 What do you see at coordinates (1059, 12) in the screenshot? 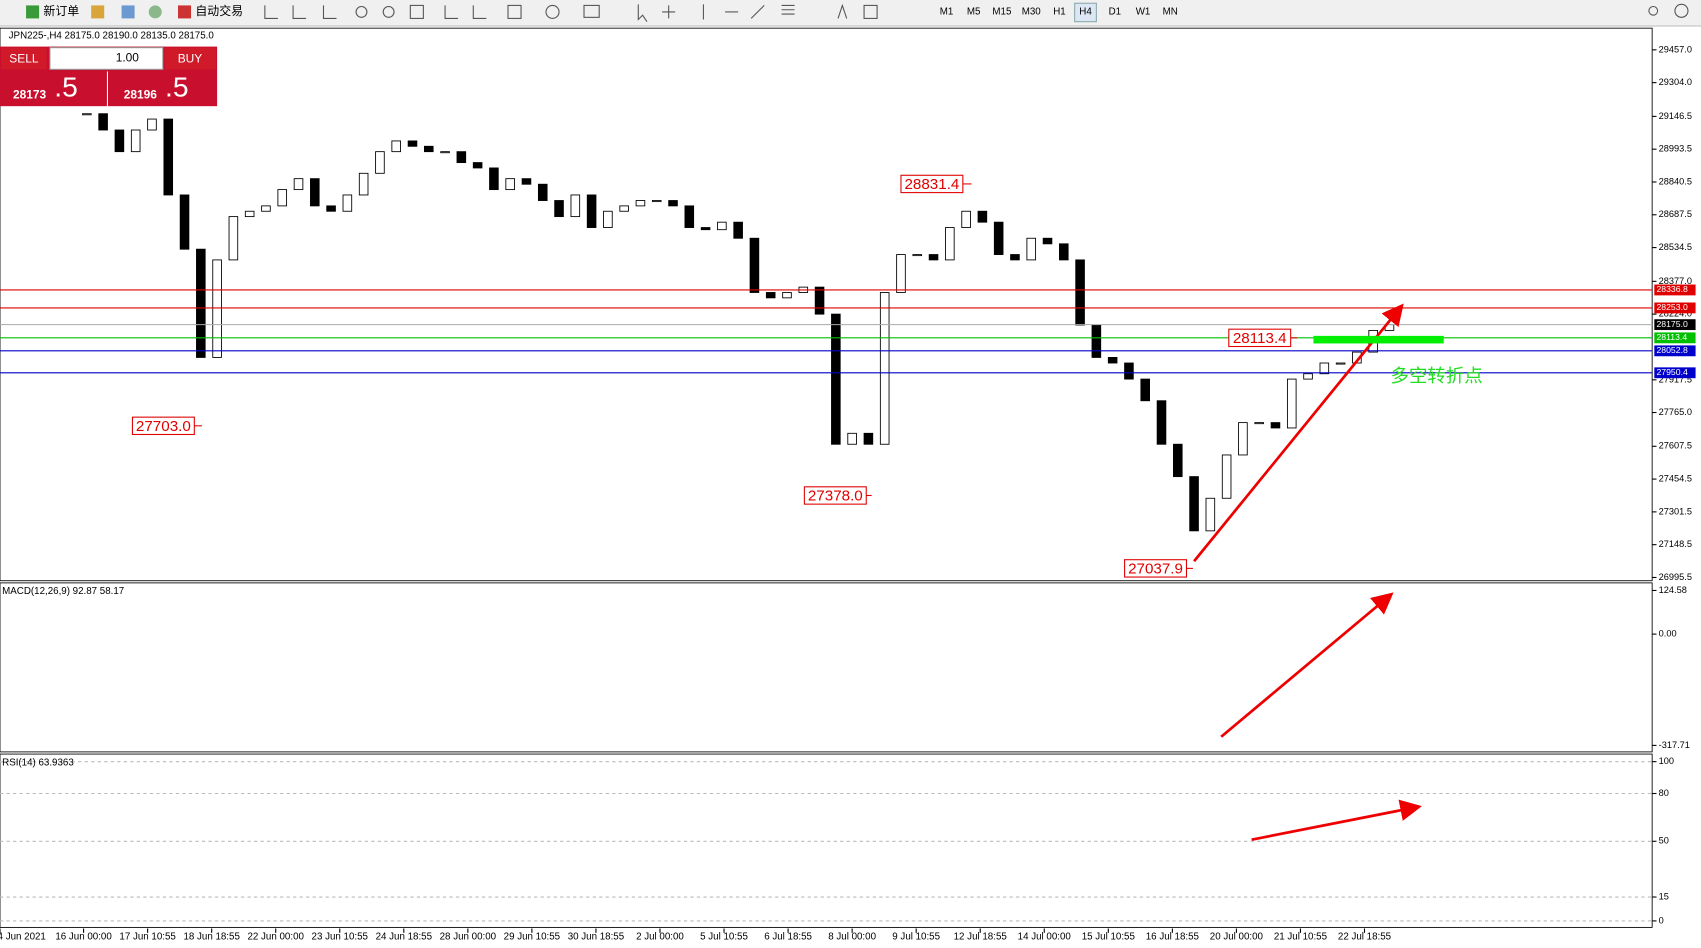
I see `timeframe: H1` at bounding box center [1059, 12].